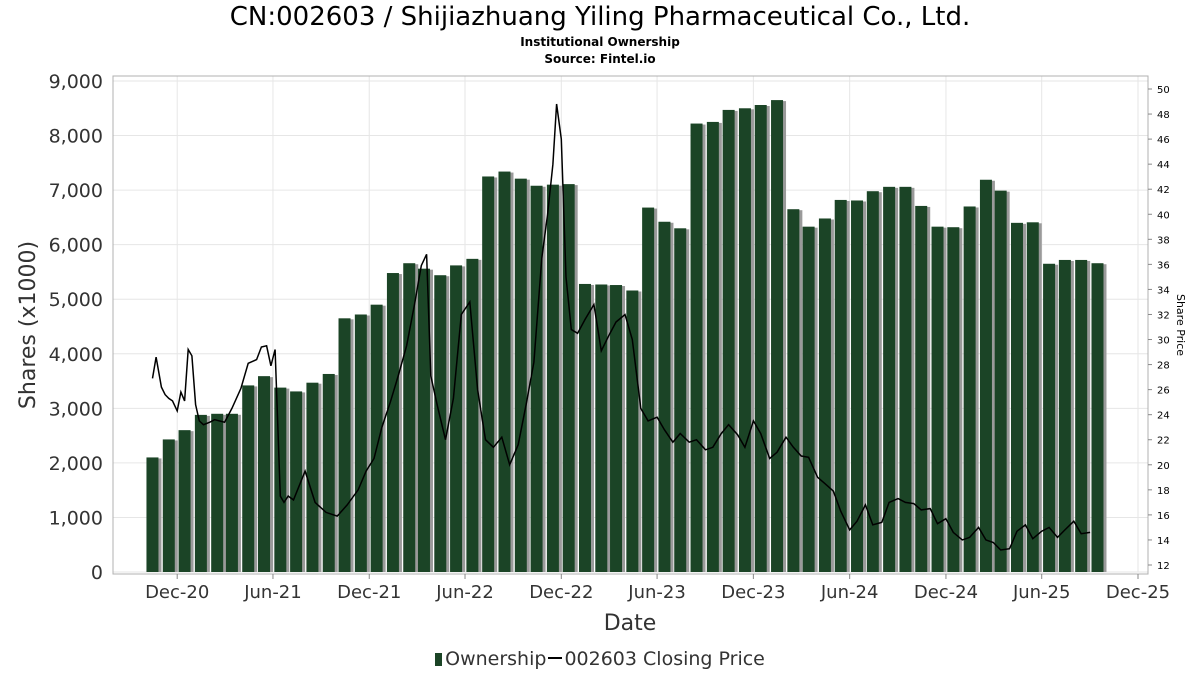 Image resolution: width=1200 pixels, height=675 pixels. What do you see at coordinates (464, 592) in the screenshot?
I see `x-tick-label: Jun-22` at bounding box center [464, 592].